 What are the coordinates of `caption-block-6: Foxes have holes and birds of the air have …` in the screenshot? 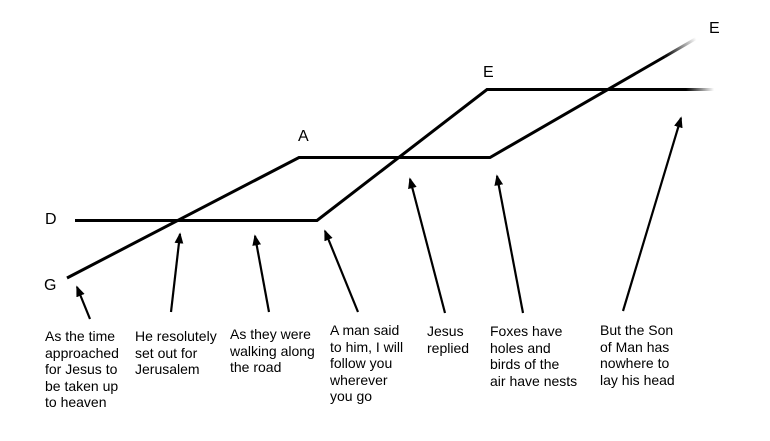 It's located at (533, 356).